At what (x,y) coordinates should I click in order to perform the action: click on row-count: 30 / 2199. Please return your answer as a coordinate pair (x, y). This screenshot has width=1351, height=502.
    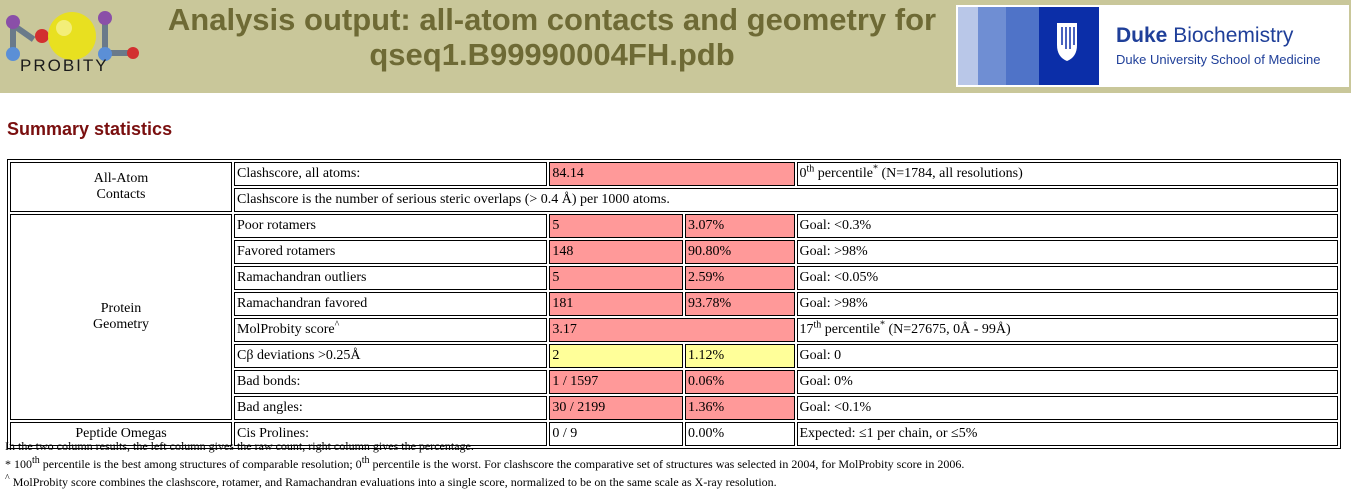
    Looking at the image, I should click on (616, 408).